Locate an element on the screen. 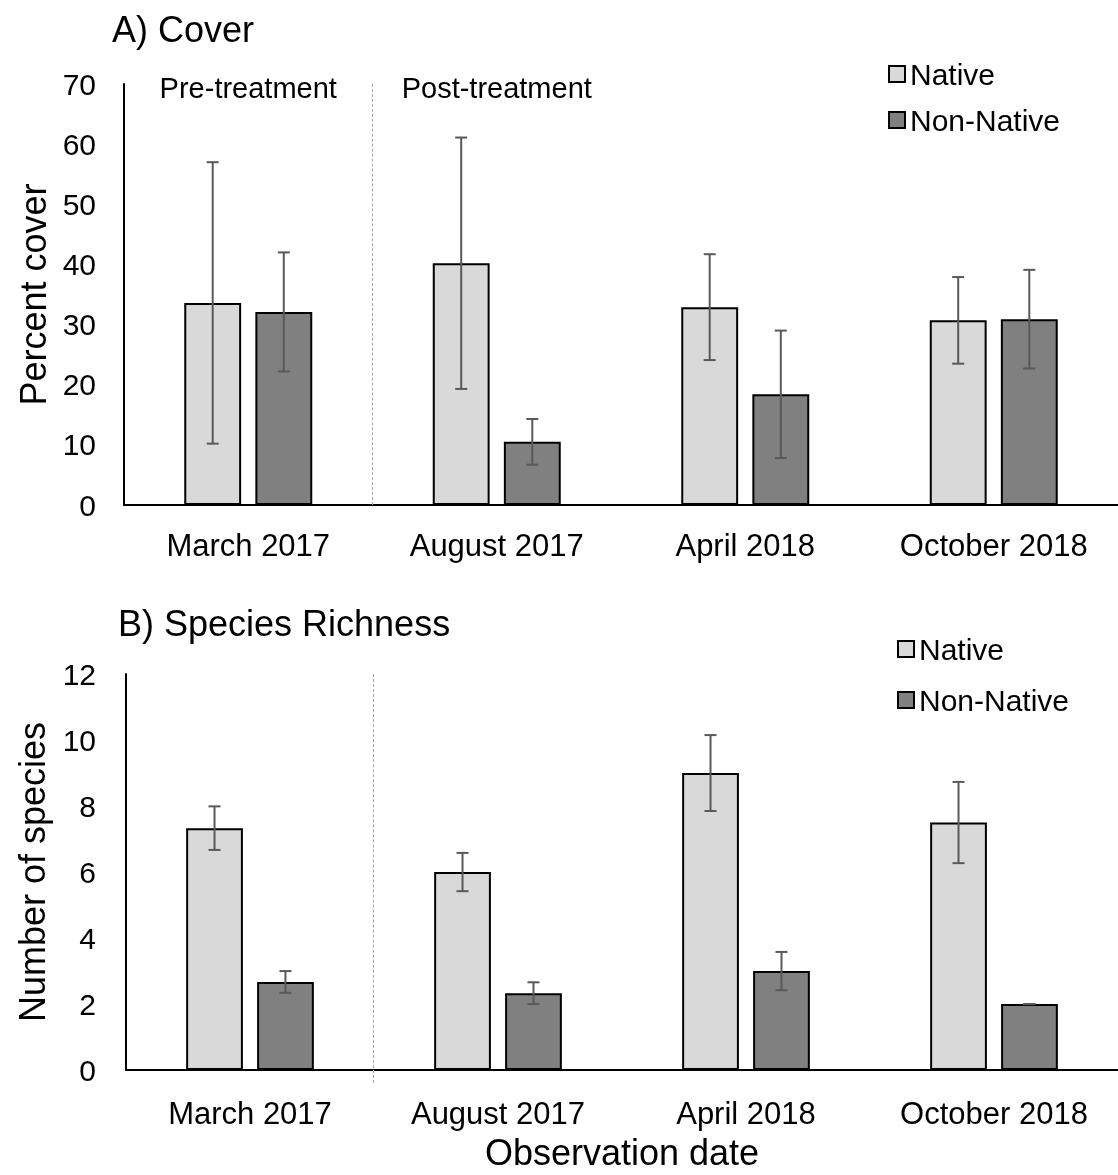  y-axis-title: Percent cover is located at coordinates (34, 294).